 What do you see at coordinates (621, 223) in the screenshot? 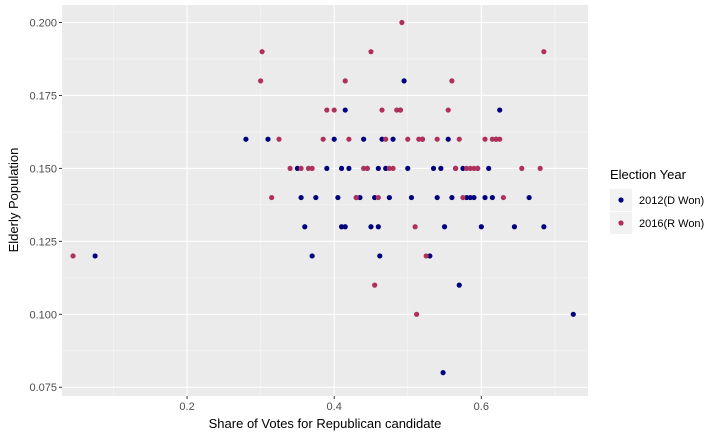
I see `legend-dot-2016` at bounding box center [621, 223].